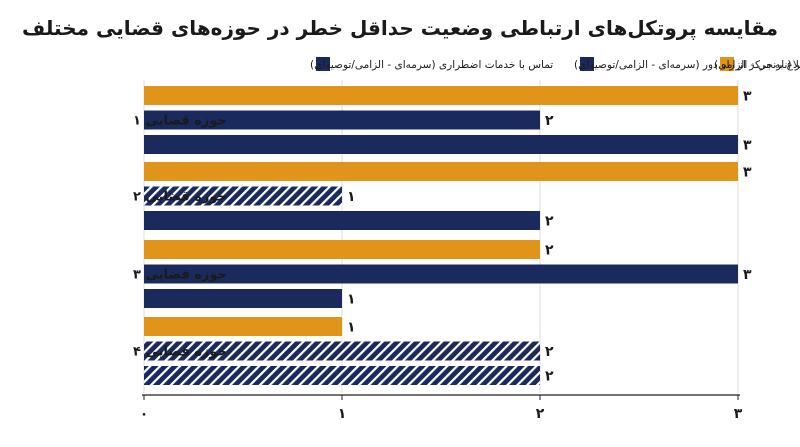 Image resolution: width=800 pixels, height=447 pixels. What do you see at coordinates (180, 275) in the screenshot?
I see `category-label-3: حوزه قضایی ۳` at bounding box center [180, 275].